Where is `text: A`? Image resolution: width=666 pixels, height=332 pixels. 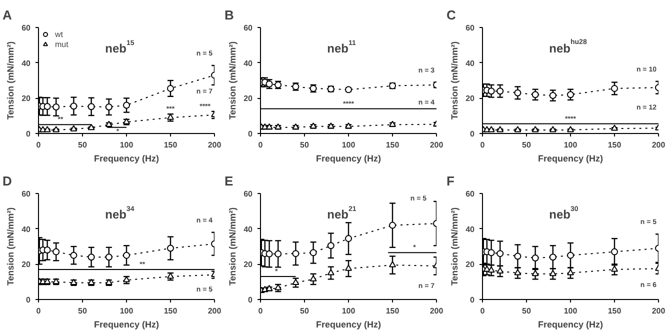
text: A is located at coordinates (7, 15).